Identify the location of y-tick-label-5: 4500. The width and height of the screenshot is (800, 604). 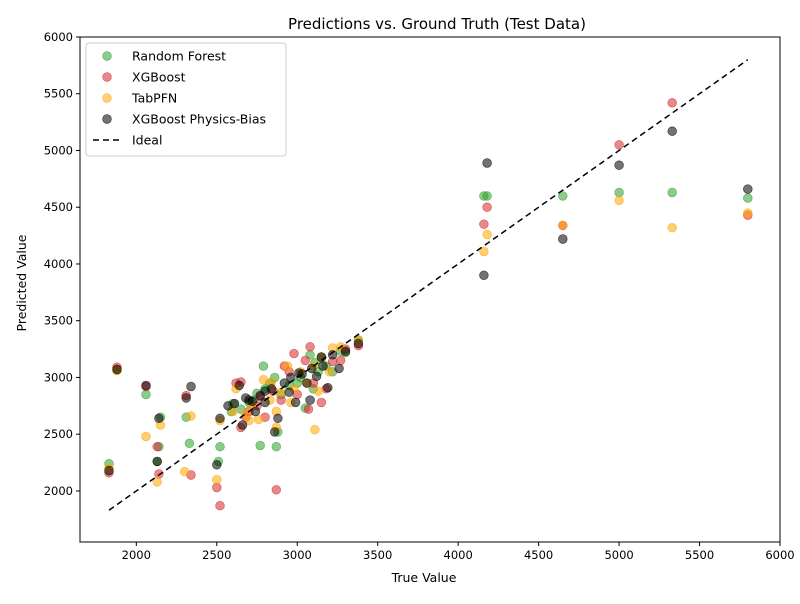
(58, 207).